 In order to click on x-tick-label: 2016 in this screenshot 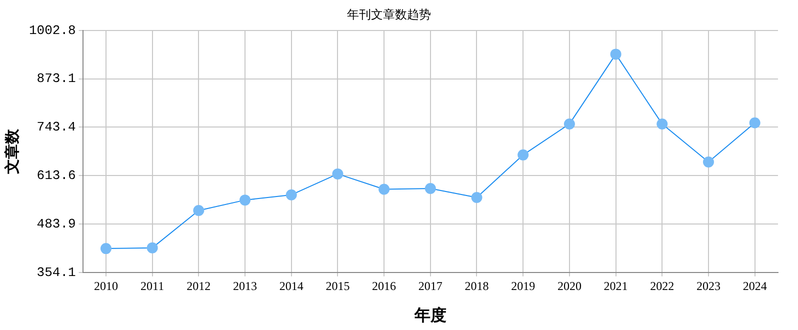, I will do `click(384, 285)`.